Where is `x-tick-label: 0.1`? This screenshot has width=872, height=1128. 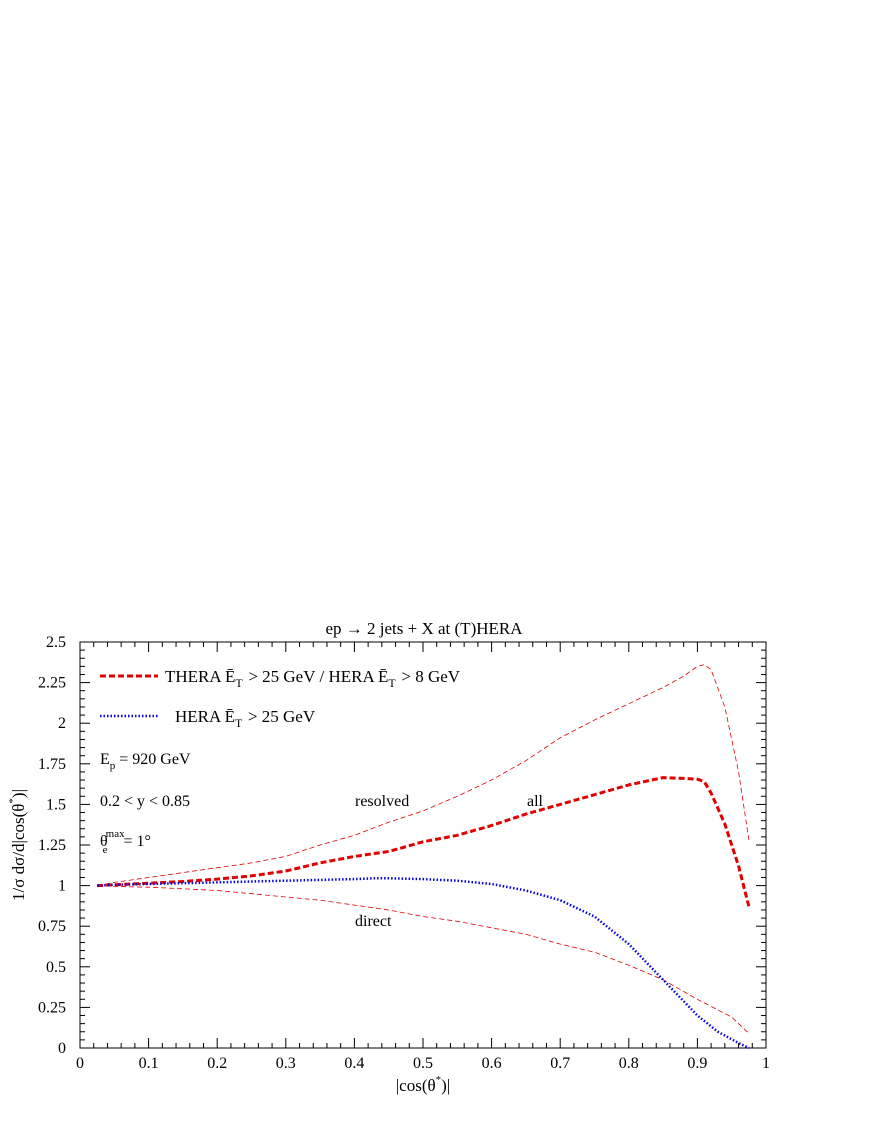
x-tick-label: 0.1 is located at coordinates (149, 1063).